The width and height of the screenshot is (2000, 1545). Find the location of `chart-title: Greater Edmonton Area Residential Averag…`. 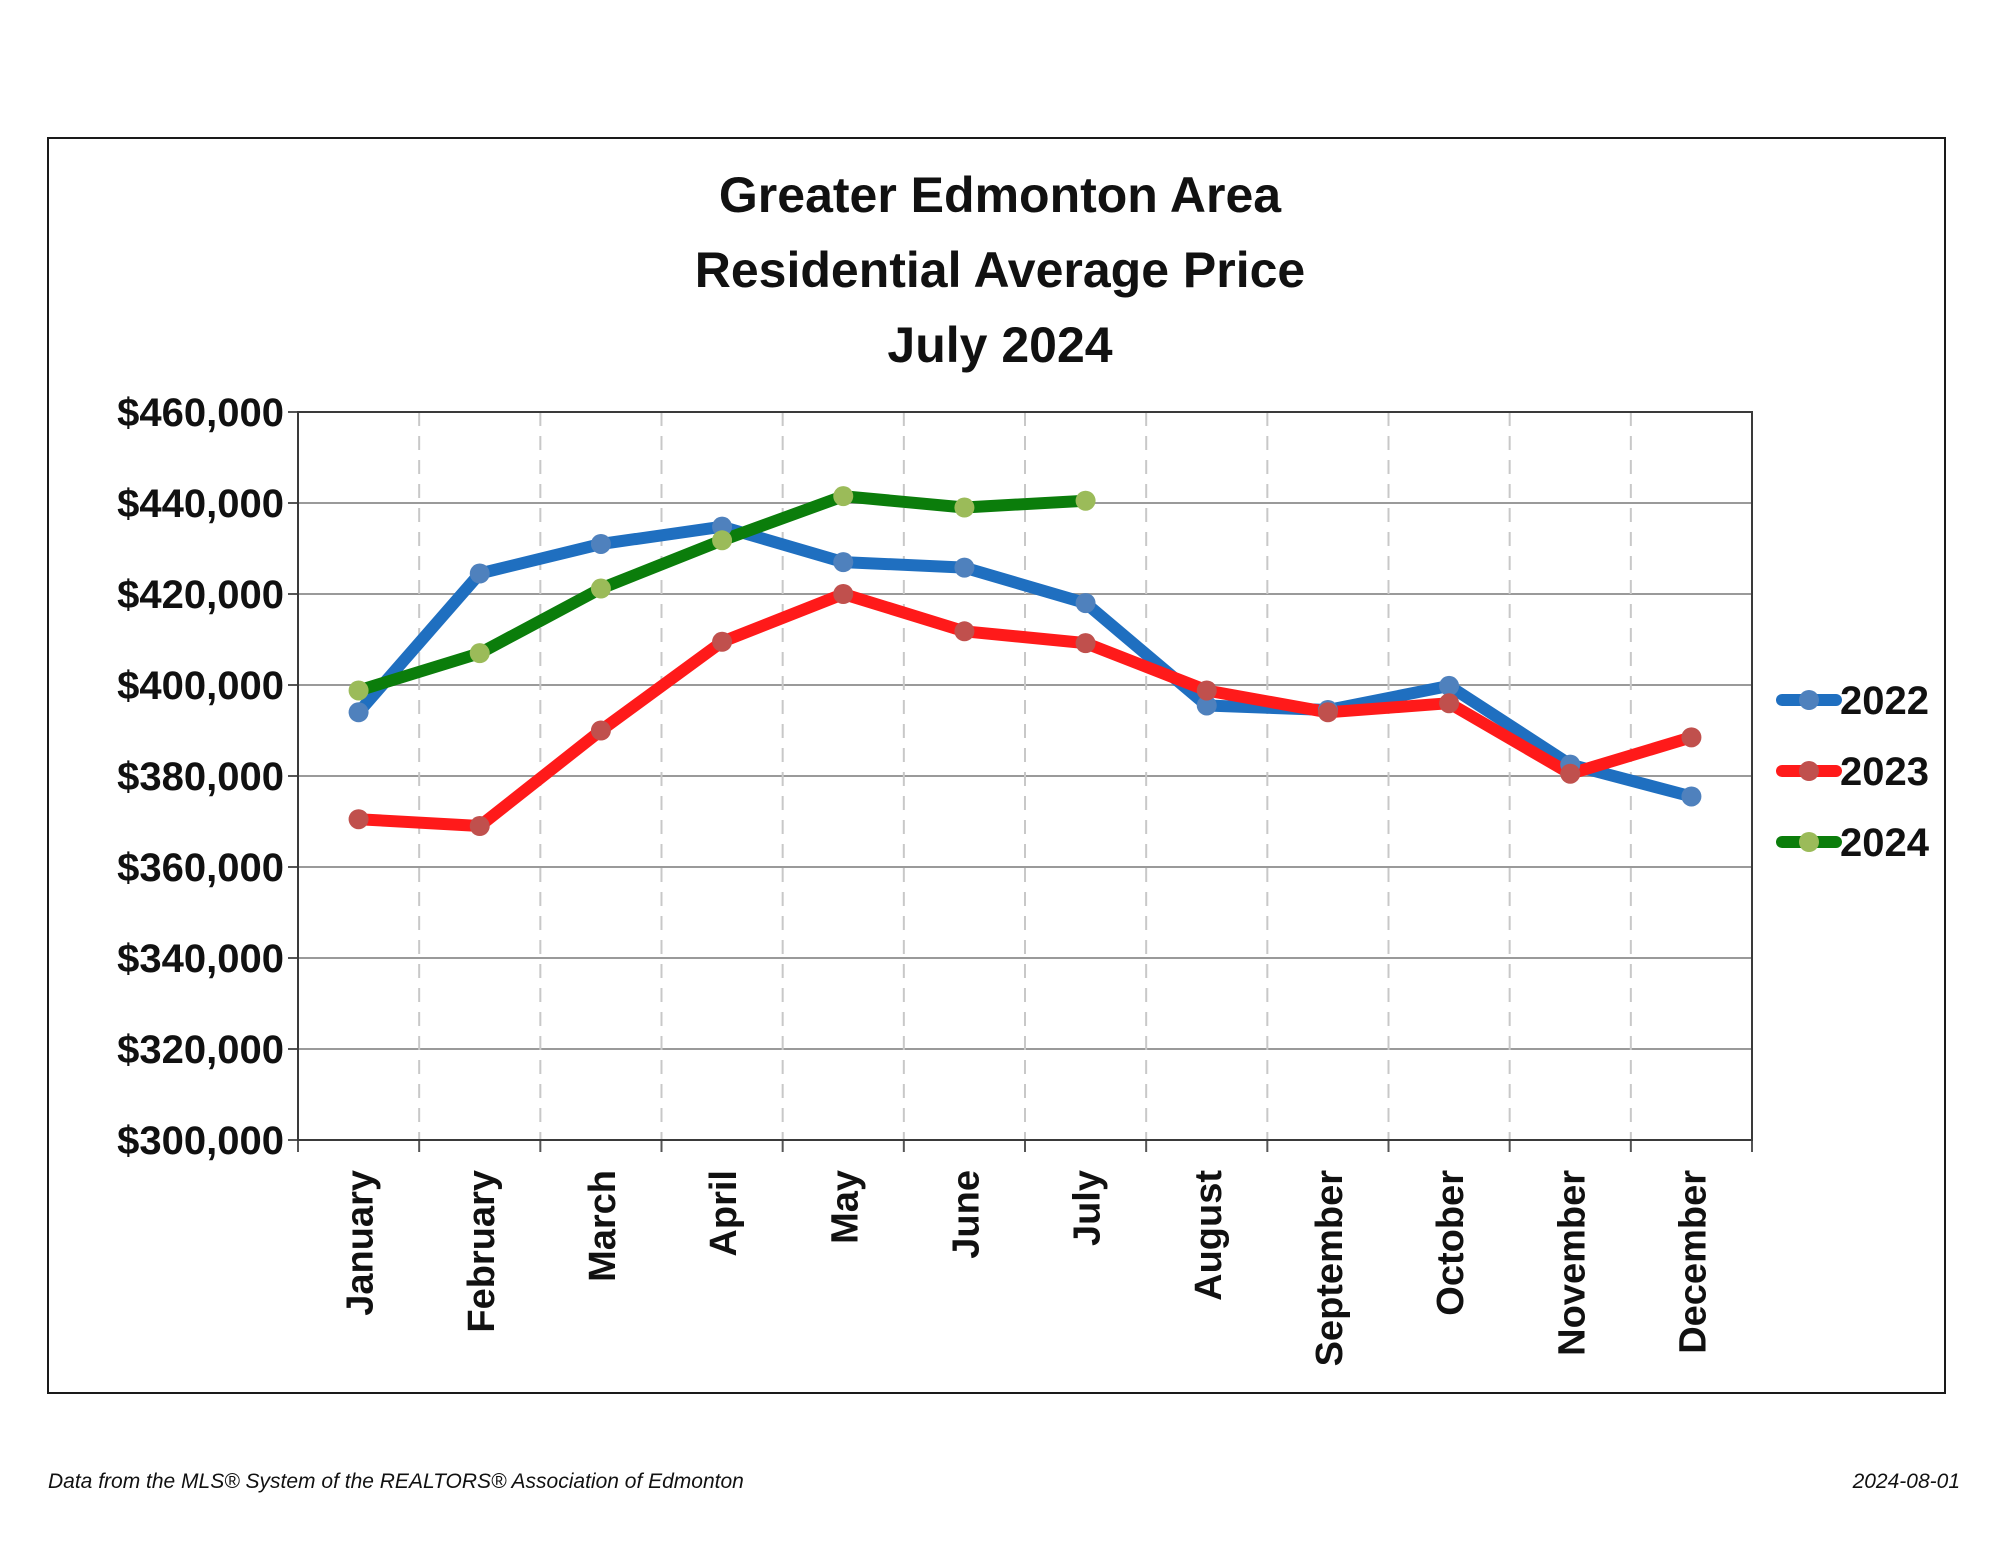

chart-title: Greater Edmonton Area Residential Averag… is located at coordinates (1000, 270).